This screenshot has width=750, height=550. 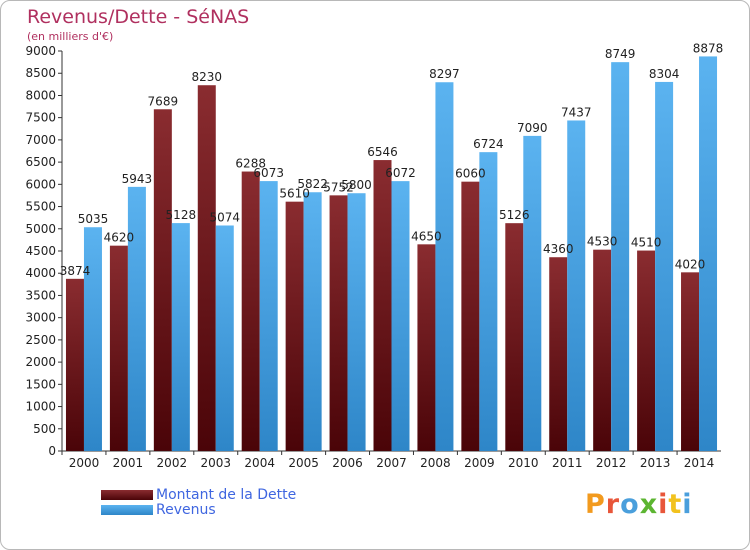 I want to click on x-tick-label: 2010, so click(x=523, y=463).